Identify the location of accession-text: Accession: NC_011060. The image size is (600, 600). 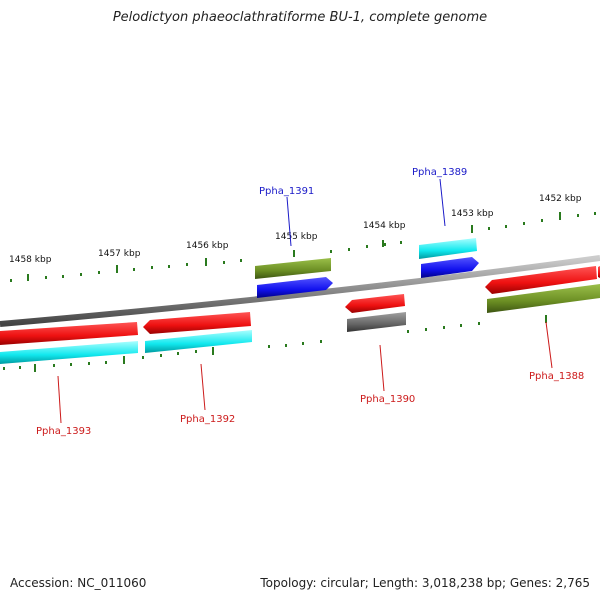
(78, 583).